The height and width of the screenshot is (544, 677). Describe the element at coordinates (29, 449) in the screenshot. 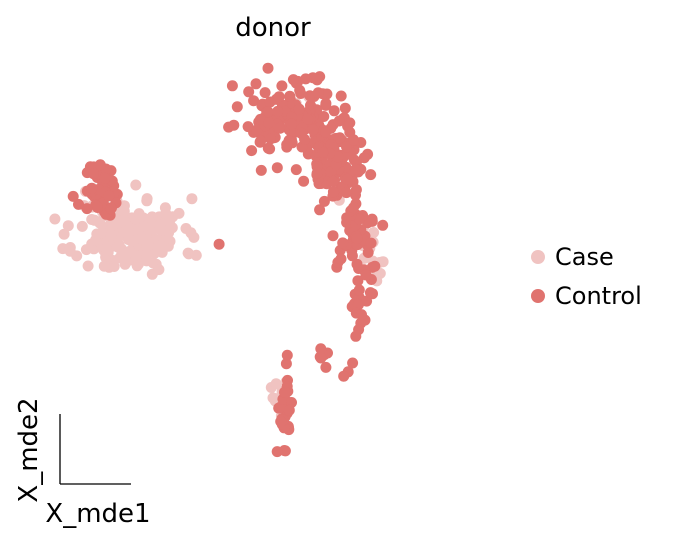

I see `y-axis-label: X_mde2` at that location.